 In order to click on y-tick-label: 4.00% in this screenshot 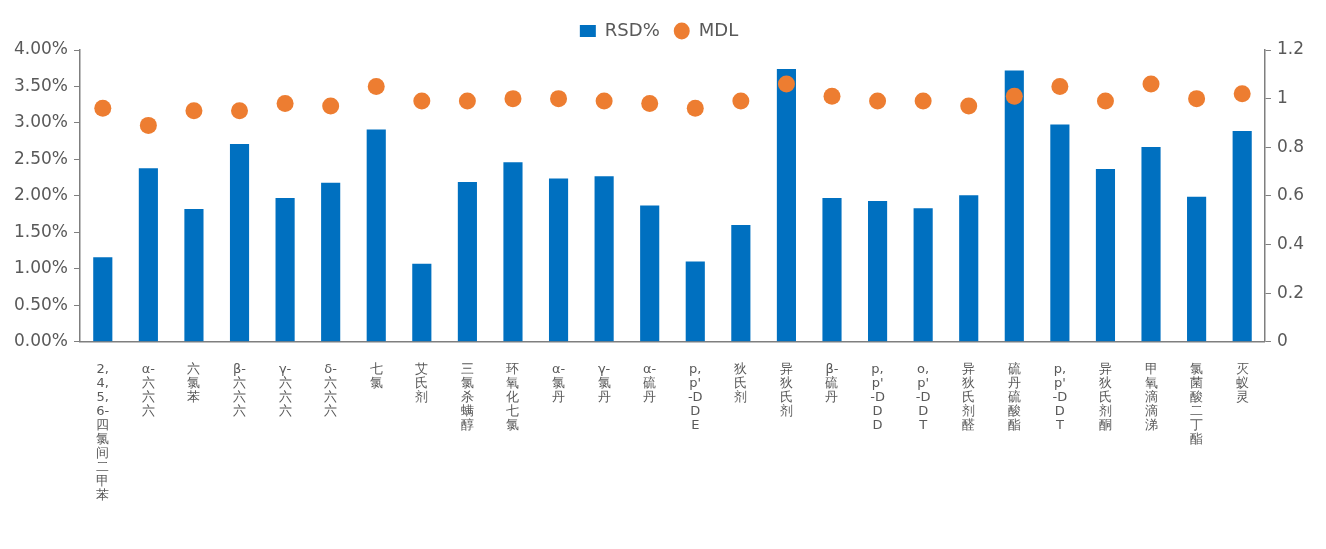, I will do `click(40, 48)`.